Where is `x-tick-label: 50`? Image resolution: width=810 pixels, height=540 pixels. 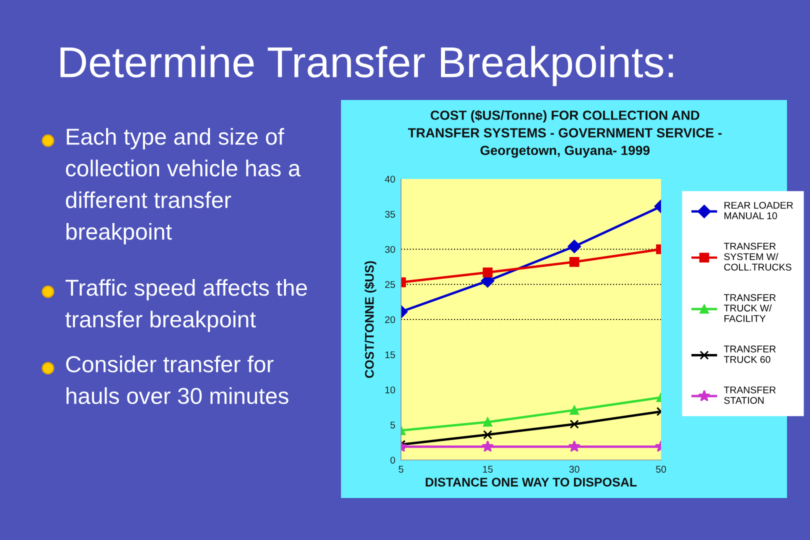
x-tick-label: 50 is located at coordinates (661, 469).